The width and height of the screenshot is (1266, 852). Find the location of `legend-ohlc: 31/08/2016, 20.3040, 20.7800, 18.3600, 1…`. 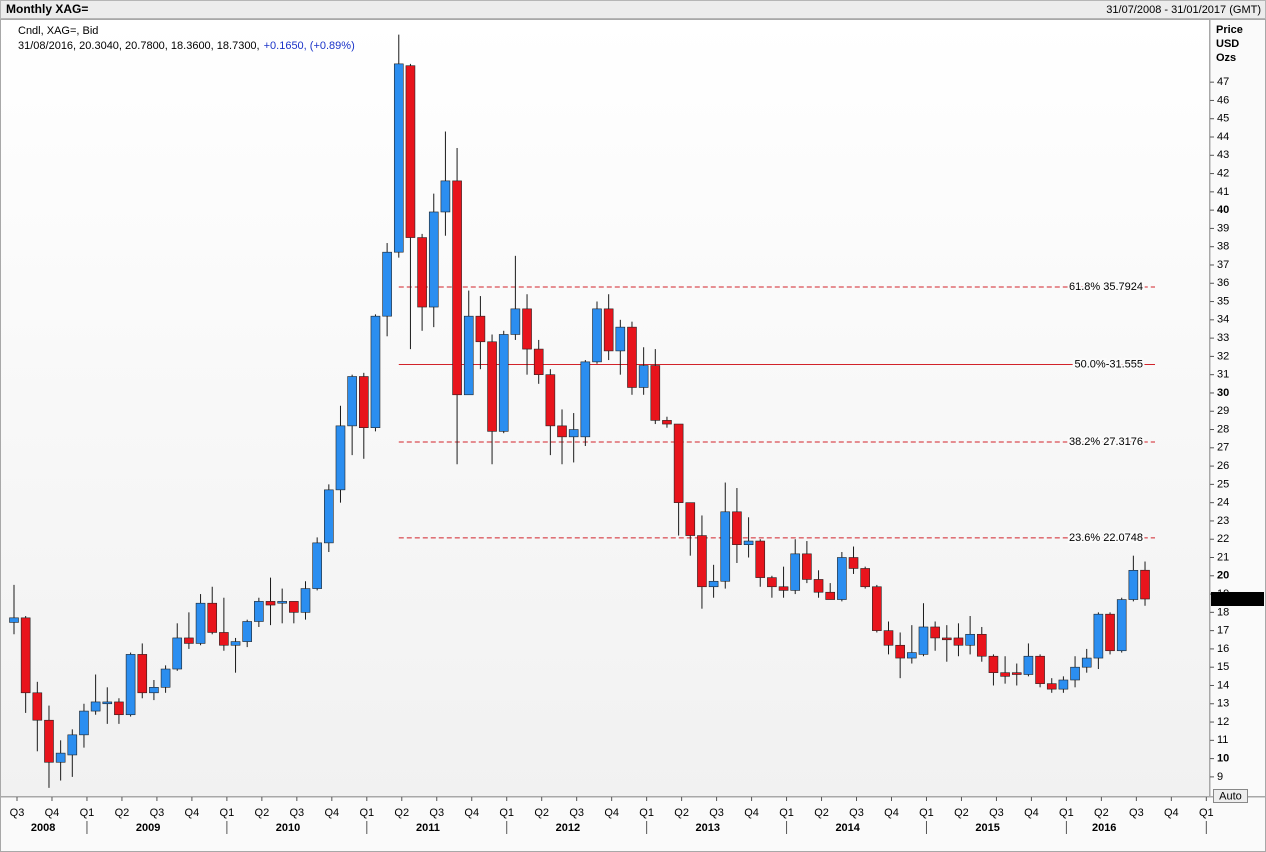

legend-ohlc: 31/08/2016, 20.3040, 20.7800, 18.3600, 1… is located at coordinates (139, 46).